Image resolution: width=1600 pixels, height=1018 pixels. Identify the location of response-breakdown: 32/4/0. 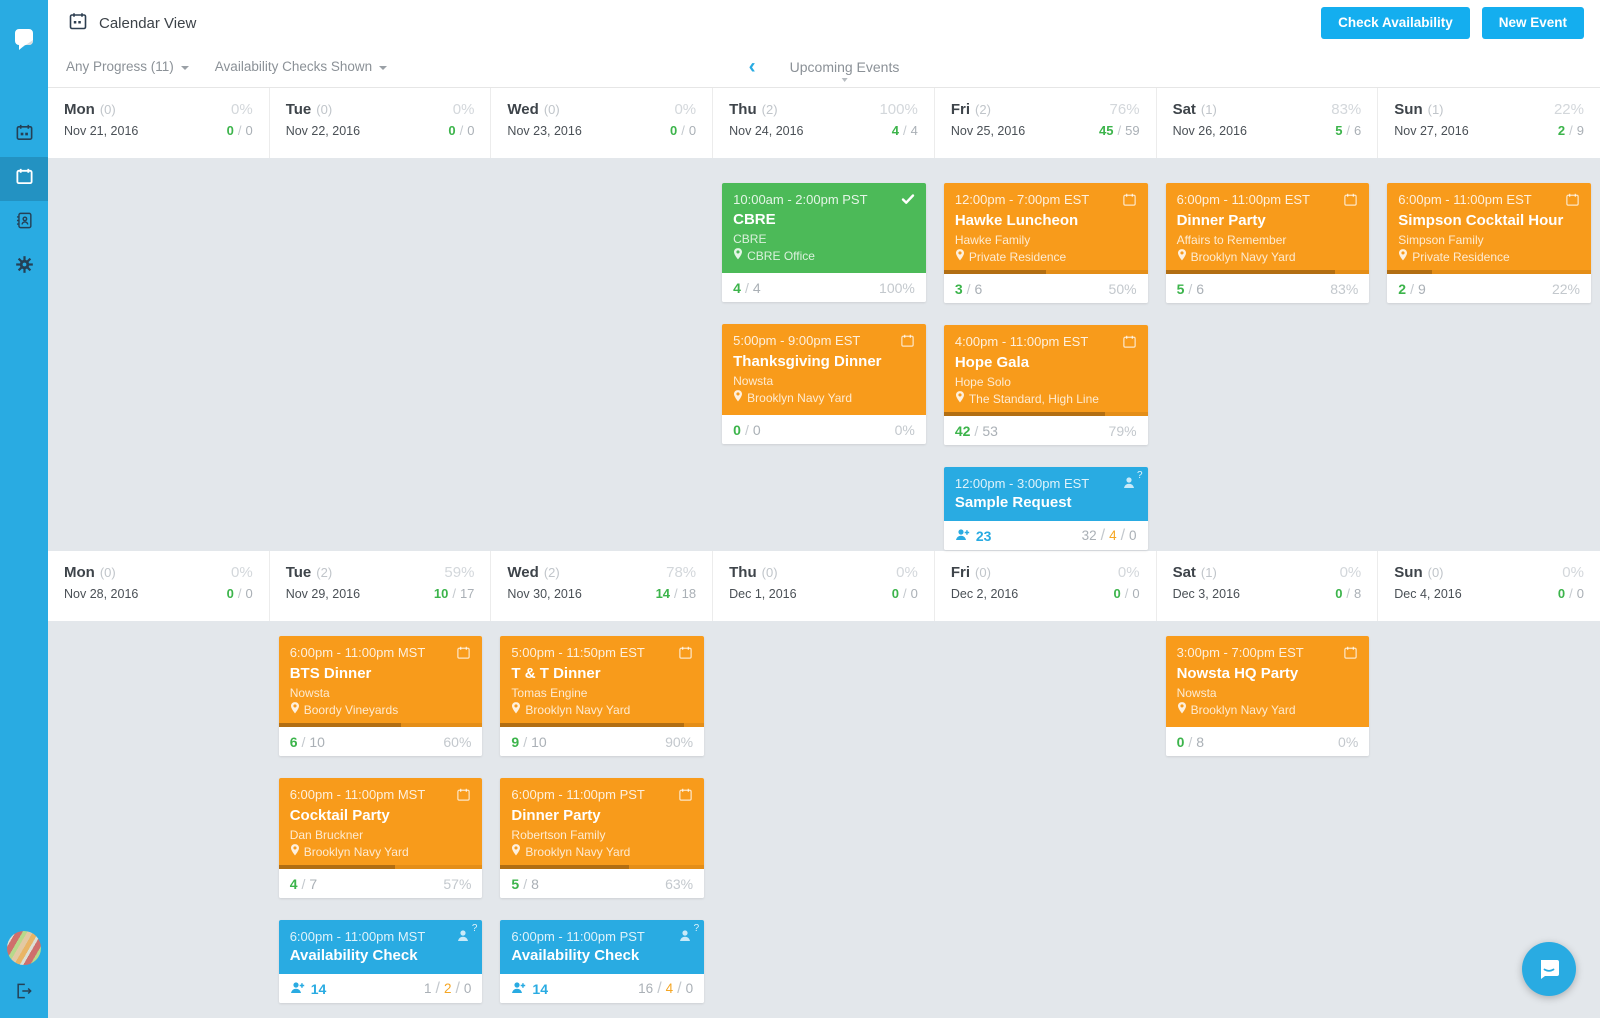
(1109, 535).